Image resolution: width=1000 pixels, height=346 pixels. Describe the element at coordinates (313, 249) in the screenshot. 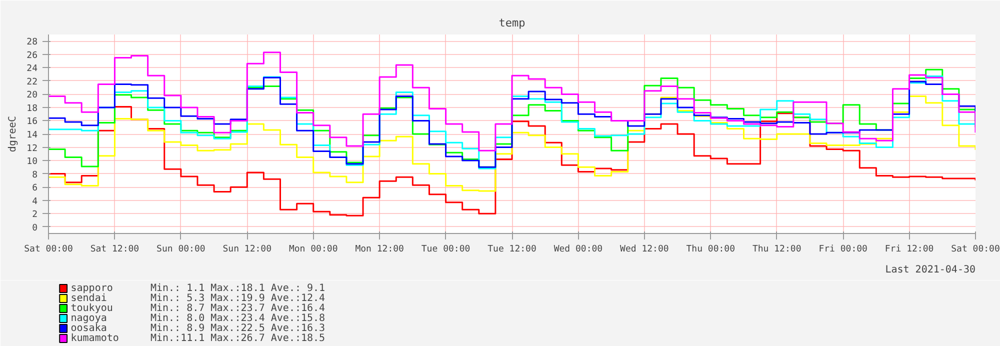

I see `x-tick-label: Mon 00:00` at that location.